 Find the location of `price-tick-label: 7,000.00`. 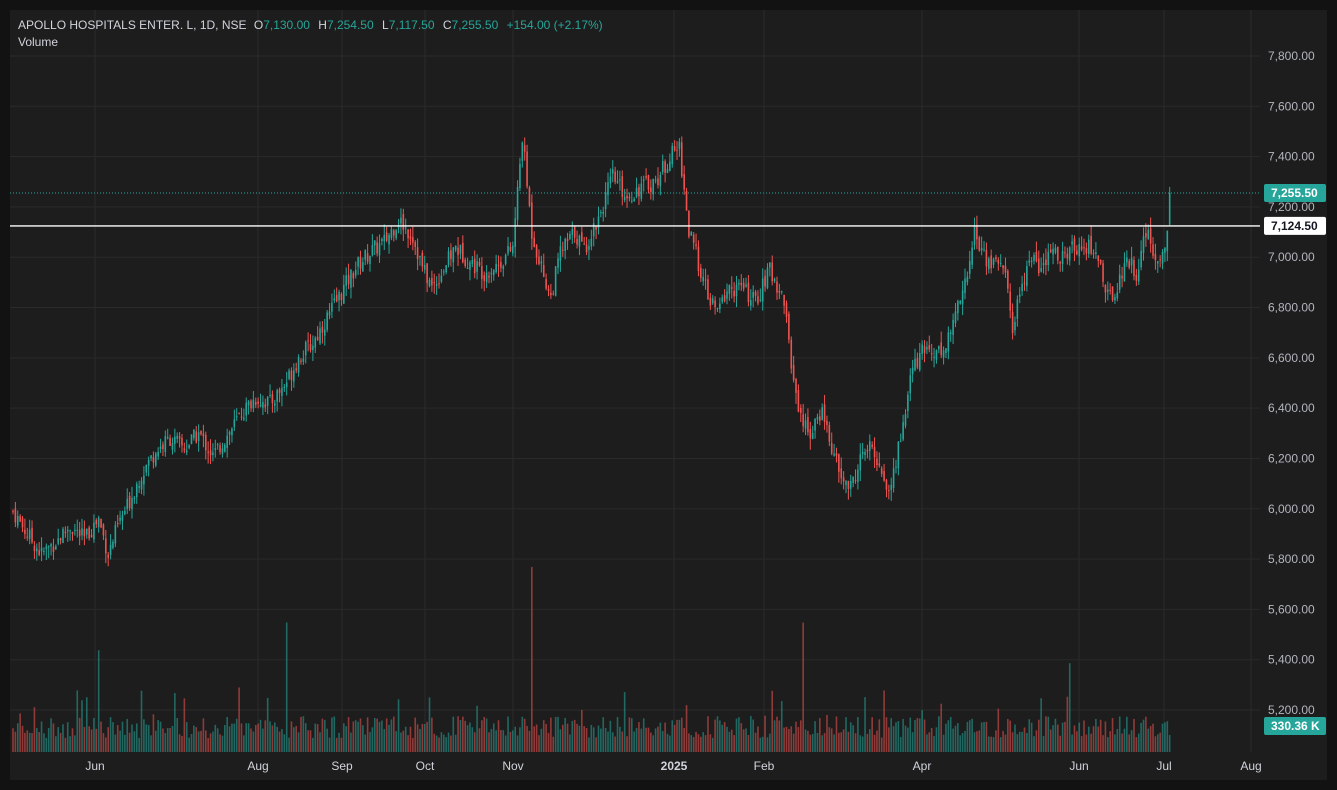

price-tick-label: 7,000.00 is located at coordinates (1291, 257).